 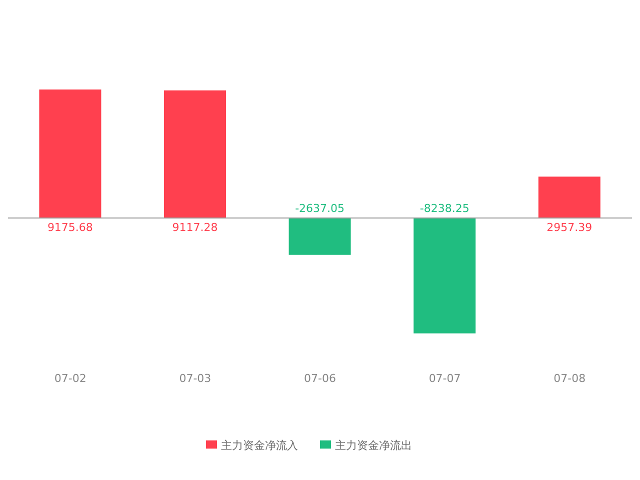 I want to click on x-tick-label: 07-02, so click(x=70, y=378).